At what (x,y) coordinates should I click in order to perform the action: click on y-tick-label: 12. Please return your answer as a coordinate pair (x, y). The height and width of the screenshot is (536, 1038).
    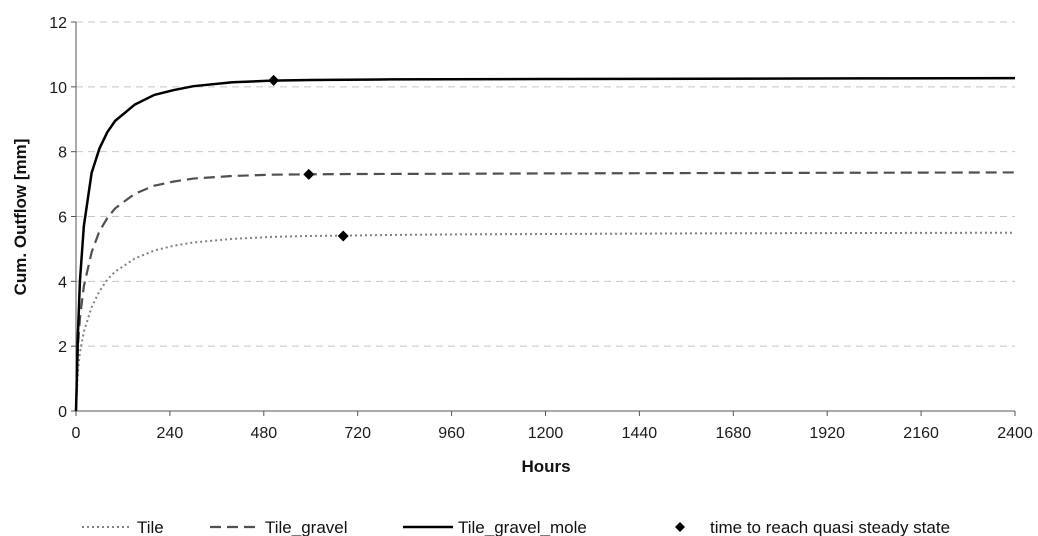
    Looking at the image, I should click on (58, 23).